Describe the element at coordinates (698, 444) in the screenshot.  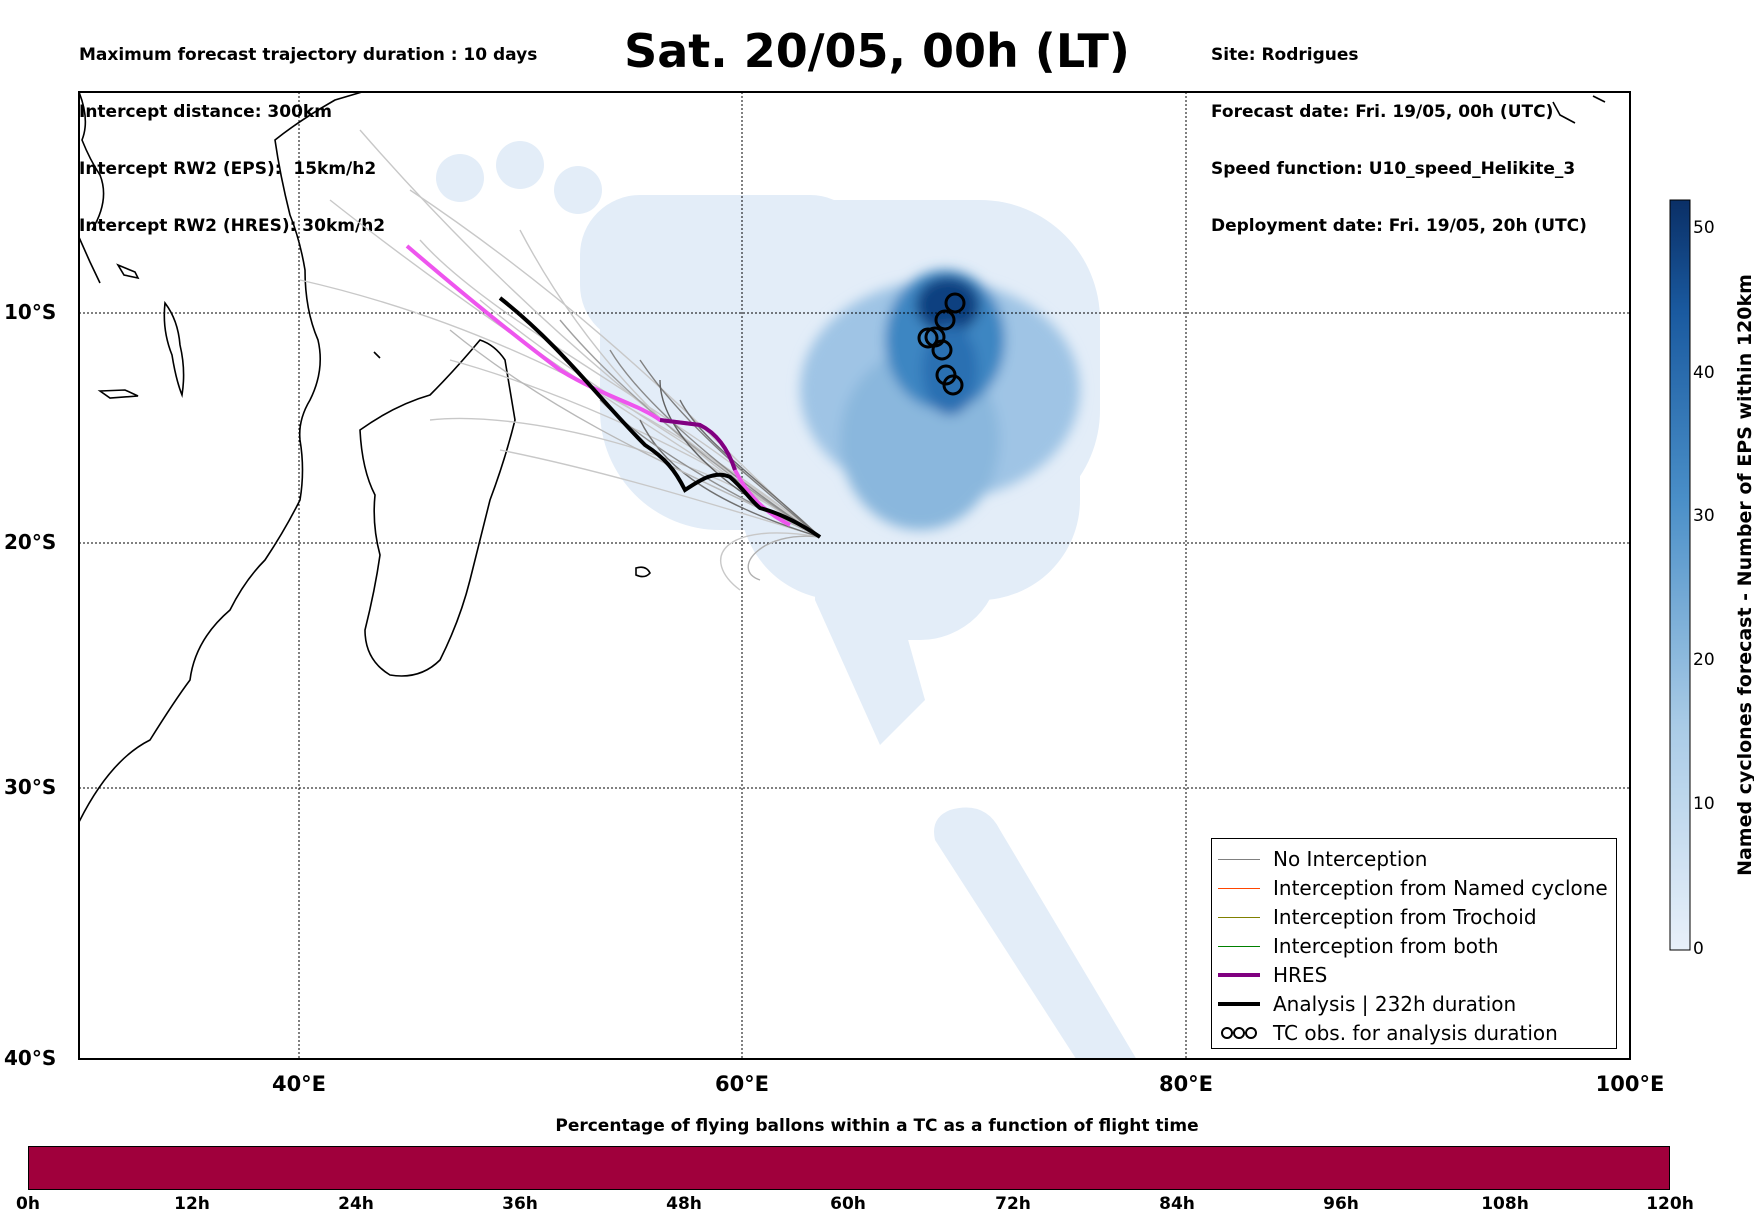
I see `hres-trajectory-end` at that location.